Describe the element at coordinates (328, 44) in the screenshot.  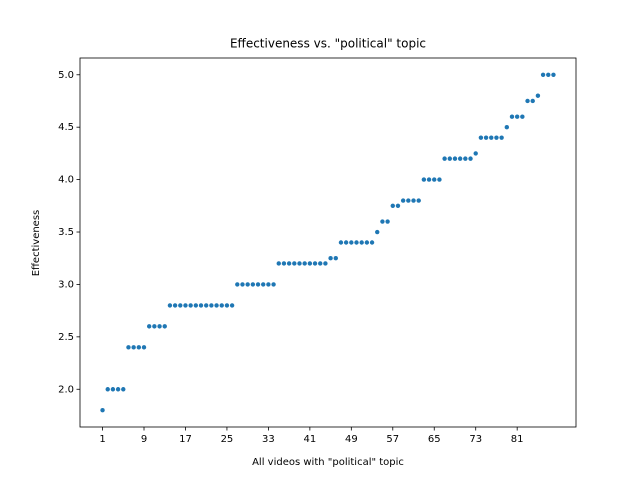
I see `chart-title: Effectiveness vs. "political" topic` at that location.